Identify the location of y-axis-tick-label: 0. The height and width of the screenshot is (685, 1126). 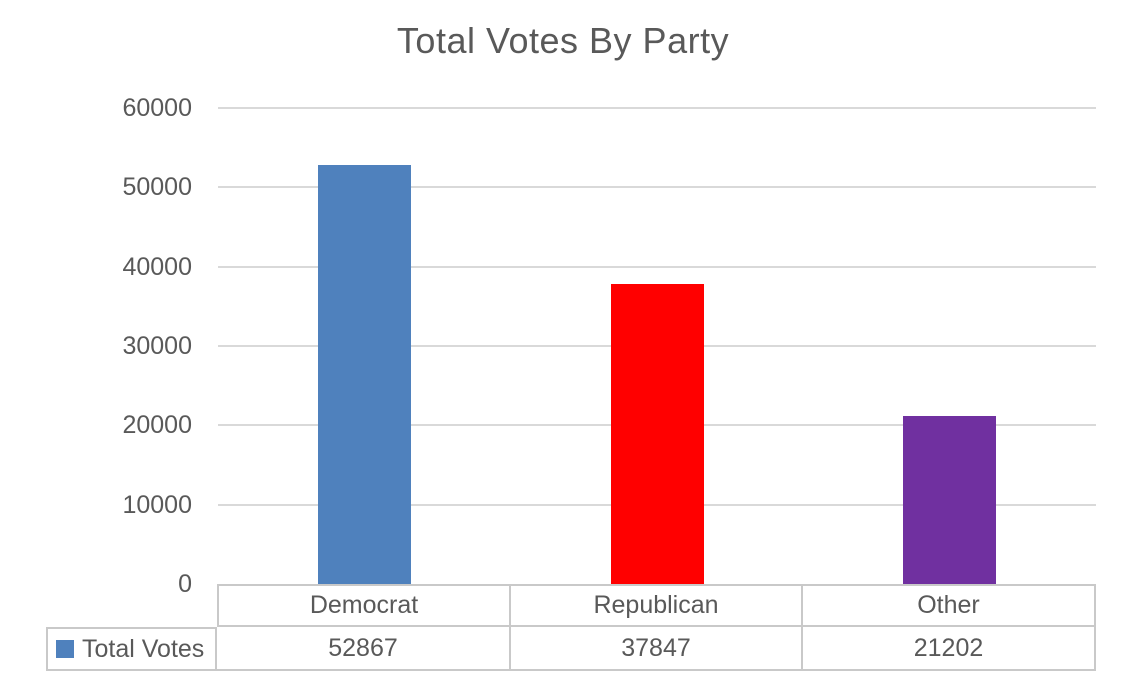
(185, 584).